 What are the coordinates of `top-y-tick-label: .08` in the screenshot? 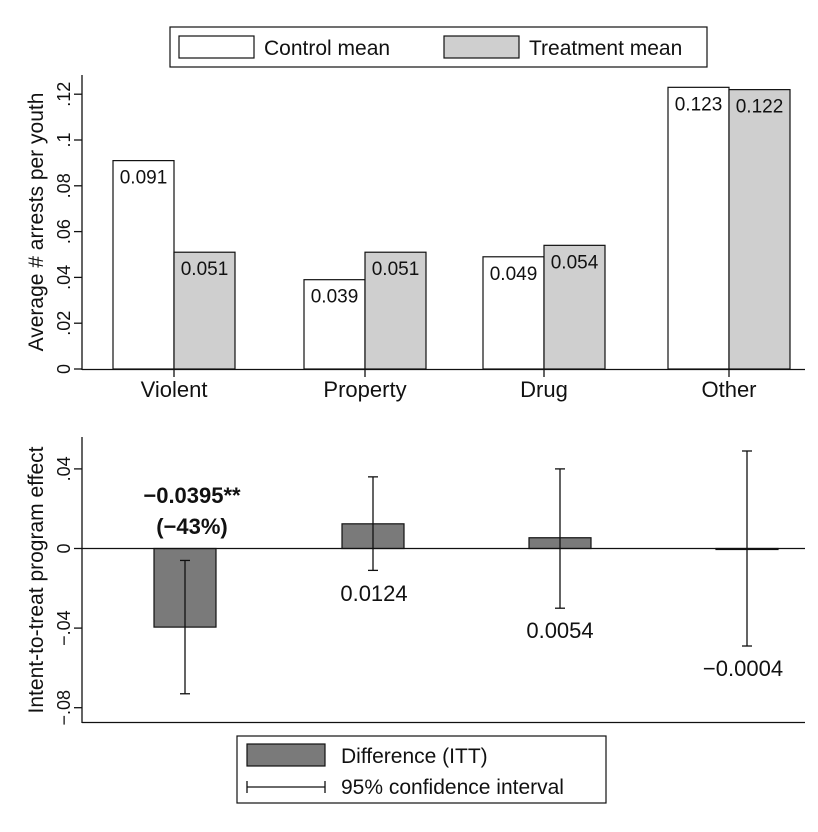 It's located at (64, 185).